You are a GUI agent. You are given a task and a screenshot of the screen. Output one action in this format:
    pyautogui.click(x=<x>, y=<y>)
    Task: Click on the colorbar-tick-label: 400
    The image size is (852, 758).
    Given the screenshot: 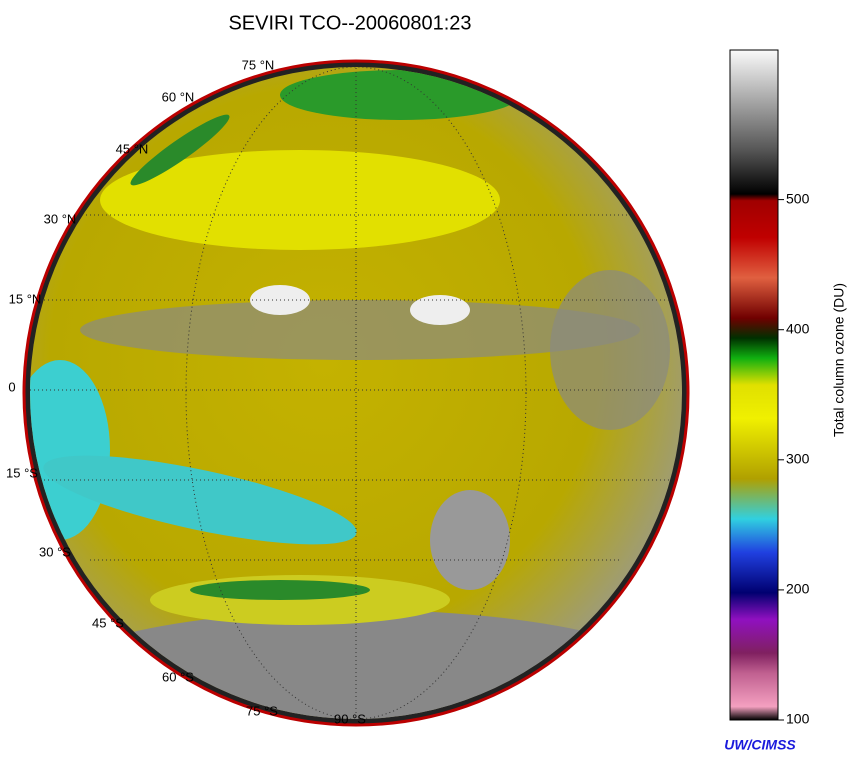 What is the action you would take?
    pyautogui.click(x=798, y=328)
    